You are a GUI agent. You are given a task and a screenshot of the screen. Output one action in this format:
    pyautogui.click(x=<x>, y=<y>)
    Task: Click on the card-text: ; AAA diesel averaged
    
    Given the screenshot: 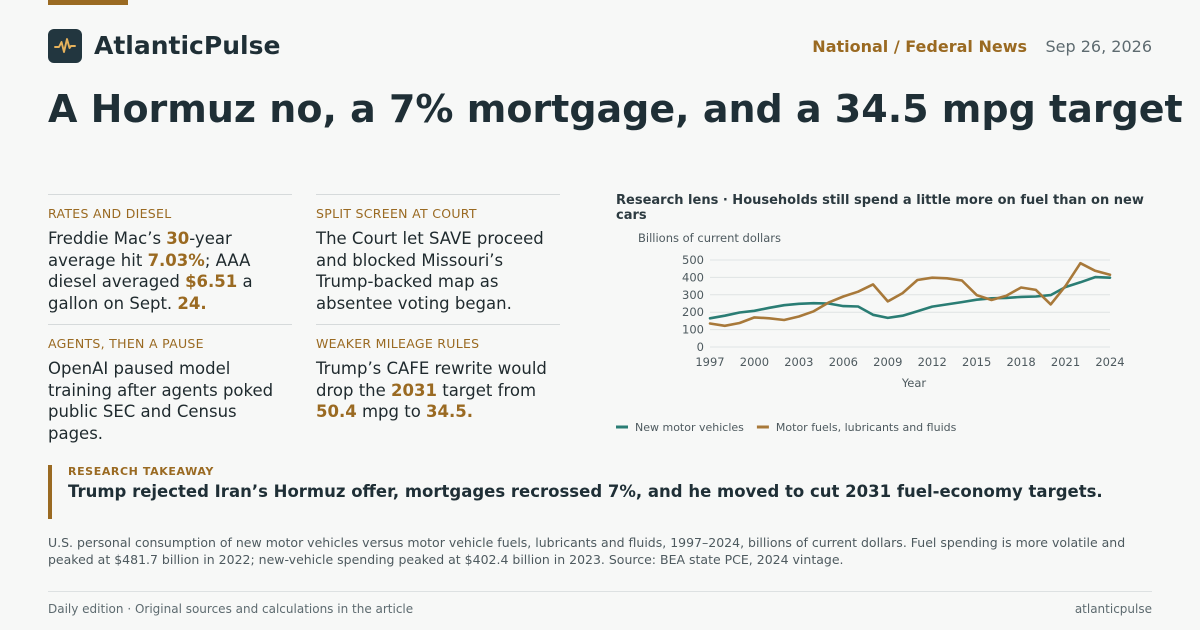 What is the action you would take?
    pyautogui.click(x=149, y=271)
    